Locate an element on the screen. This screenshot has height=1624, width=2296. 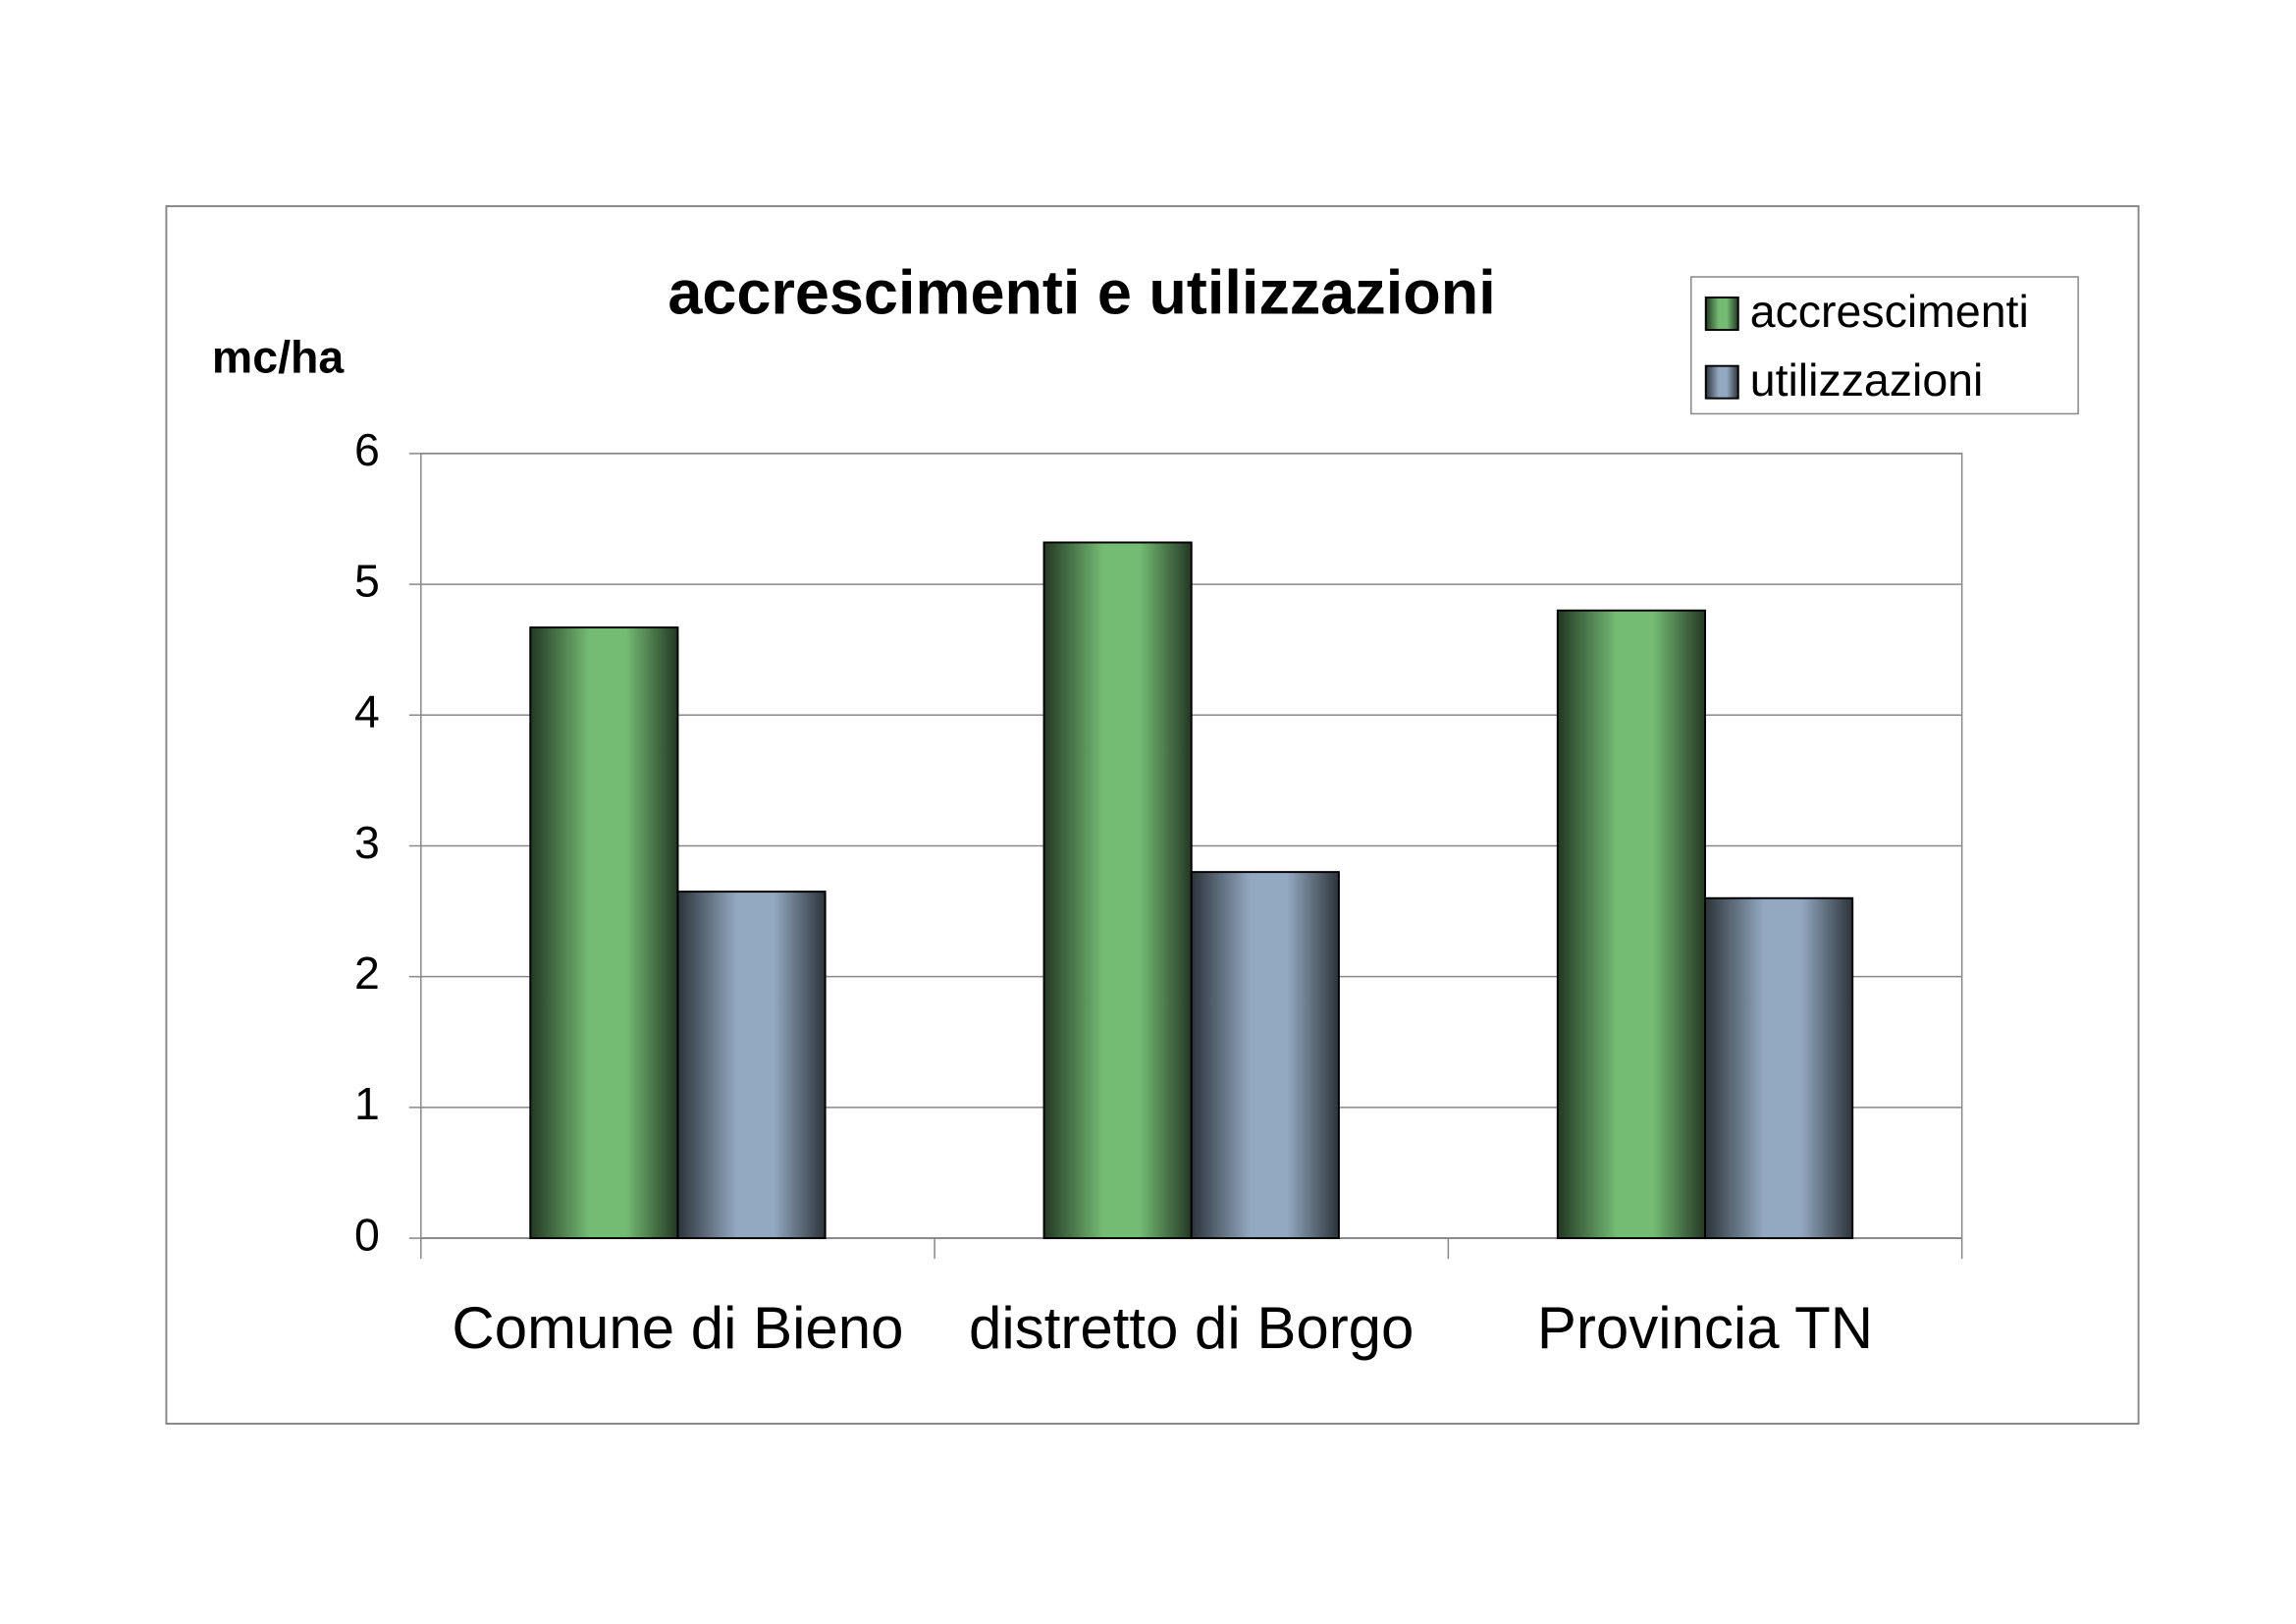
chart-title: accrescimenti e utilizzazioni is located at coordinates (1081, 293).